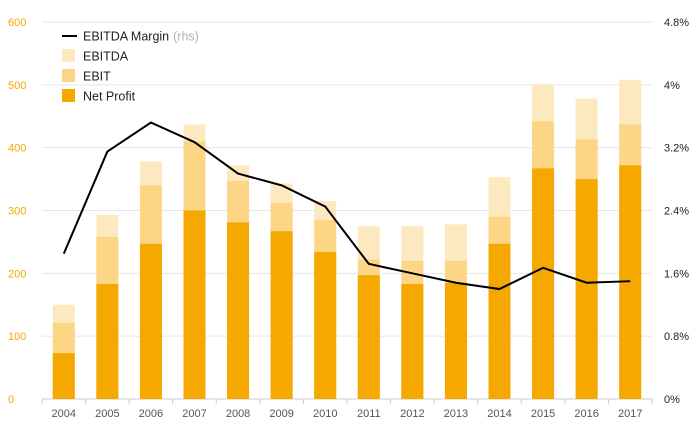 The width and height of the screenshot is (700, 433). Describe the element at coordinates (97, 77) in the screenshot. I see `legend-label: EBIT` at that location.